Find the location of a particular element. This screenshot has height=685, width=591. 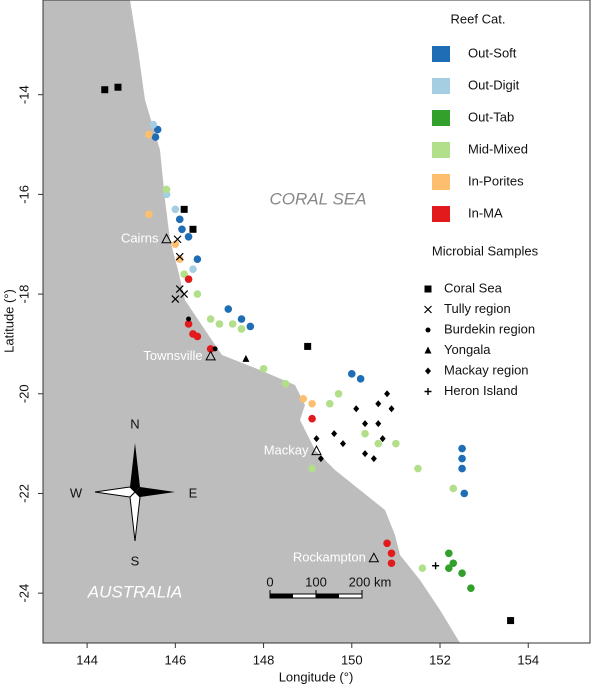

x-tick-label: 150 is located at coordinates (352, 659).